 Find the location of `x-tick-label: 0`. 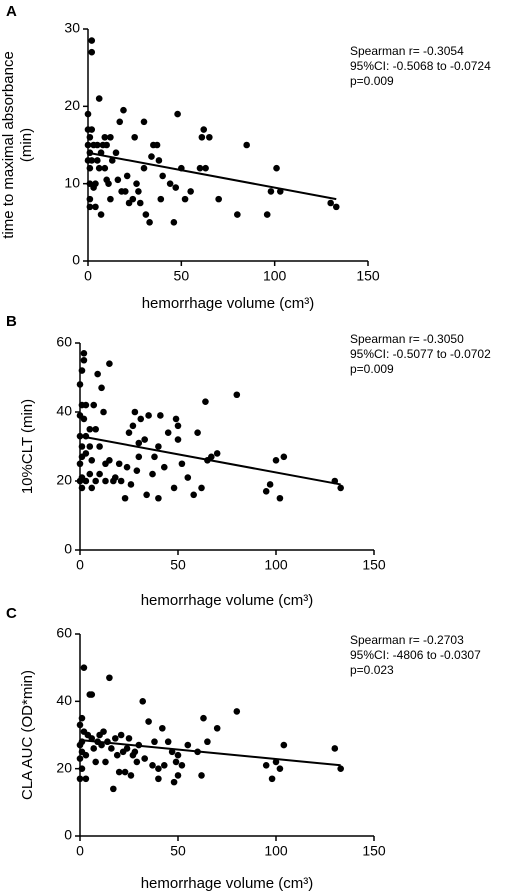

x-tick-label: 0 is located at coordinates (80, 851).